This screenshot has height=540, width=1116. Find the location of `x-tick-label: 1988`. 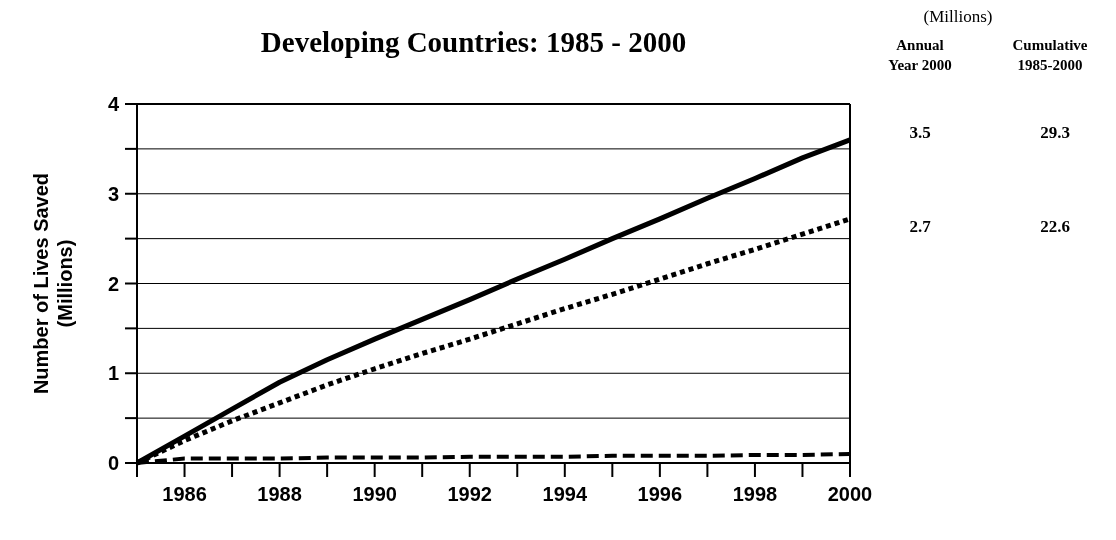

x-tick-label: 1988 is located at coordinates (279, 494).